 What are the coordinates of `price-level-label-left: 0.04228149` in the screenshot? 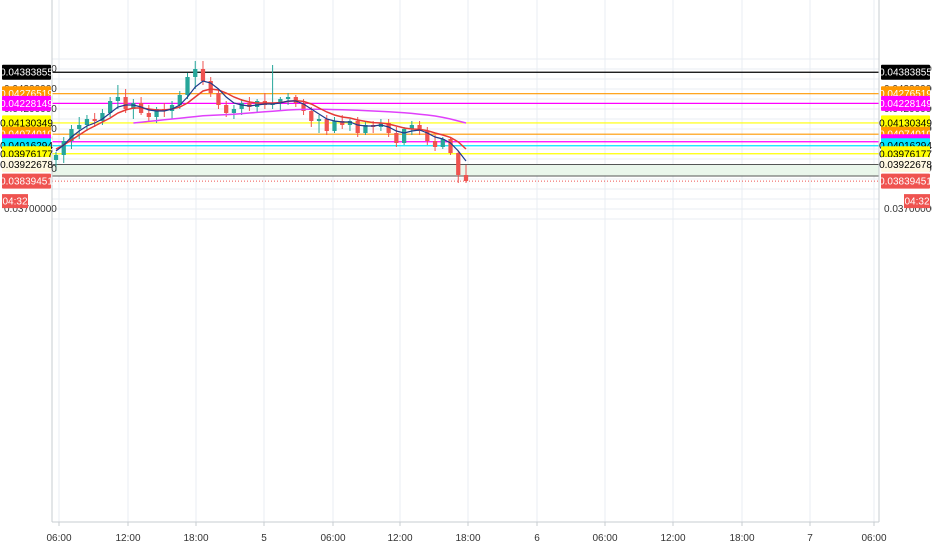 It's located at (26, 104).